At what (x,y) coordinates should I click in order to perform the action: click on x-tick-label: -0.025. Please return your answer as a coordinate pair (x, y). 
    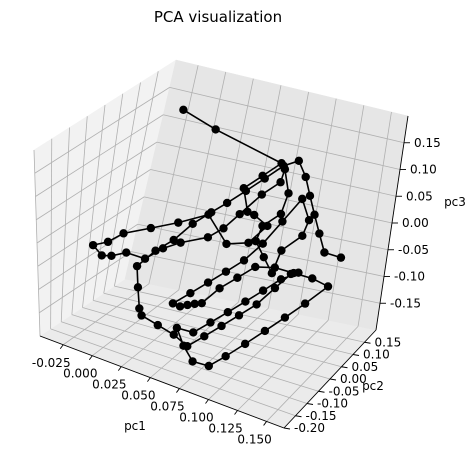
    Looking at the image, I should click on (51, 363).